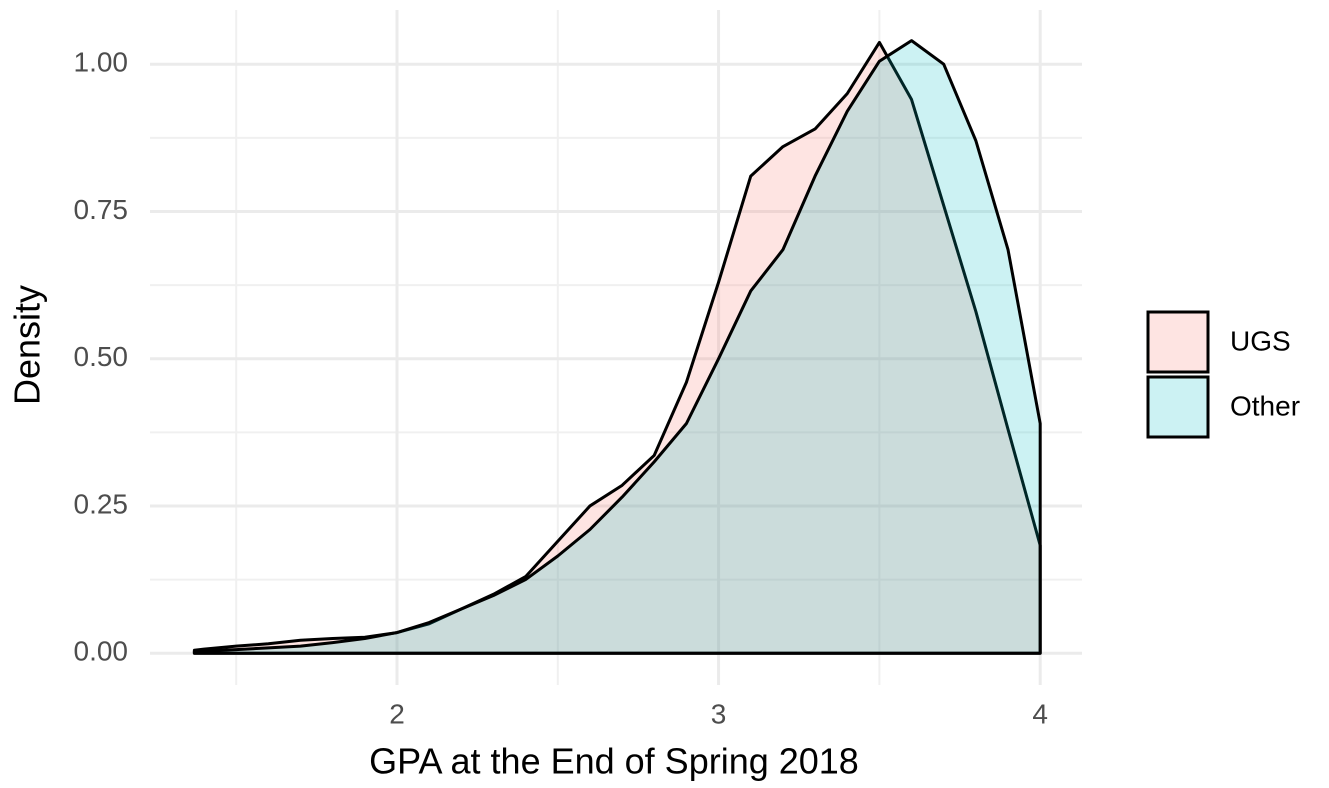 Image resolution: width=1329 pixels, height=788 pixels. I want to click on legend-label: UGS, so click(1260, 340).